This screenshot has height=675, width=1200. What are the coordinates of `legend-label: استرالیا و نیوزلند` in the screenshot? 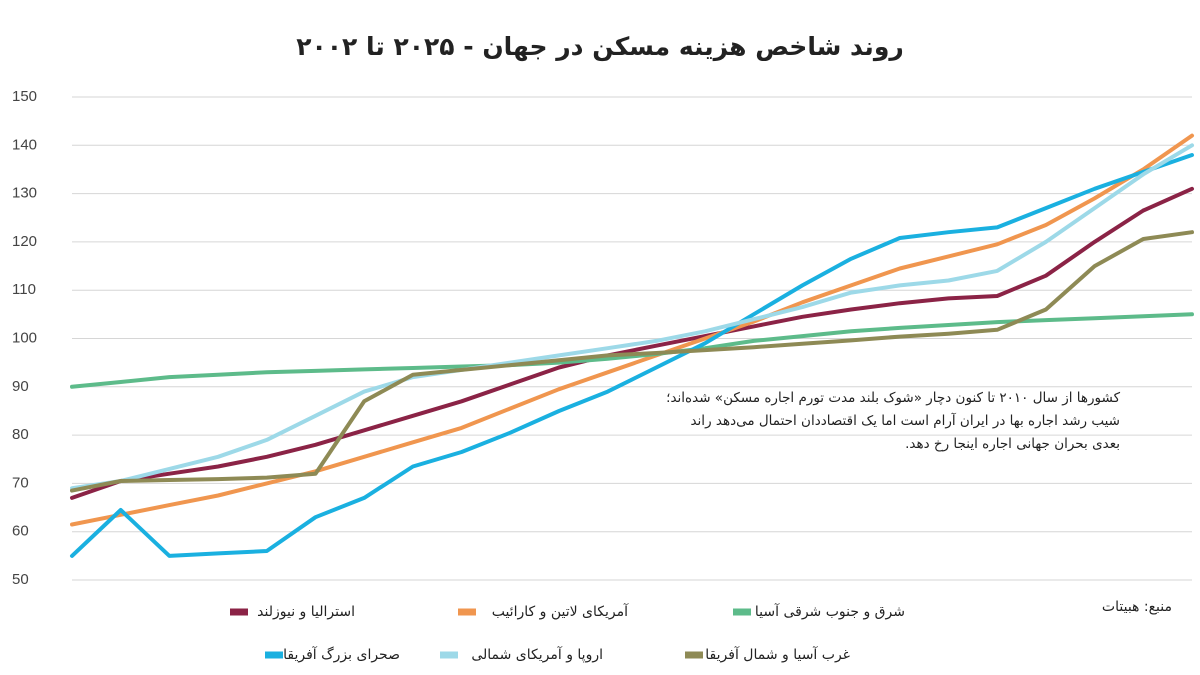 It's located at (306, 612).